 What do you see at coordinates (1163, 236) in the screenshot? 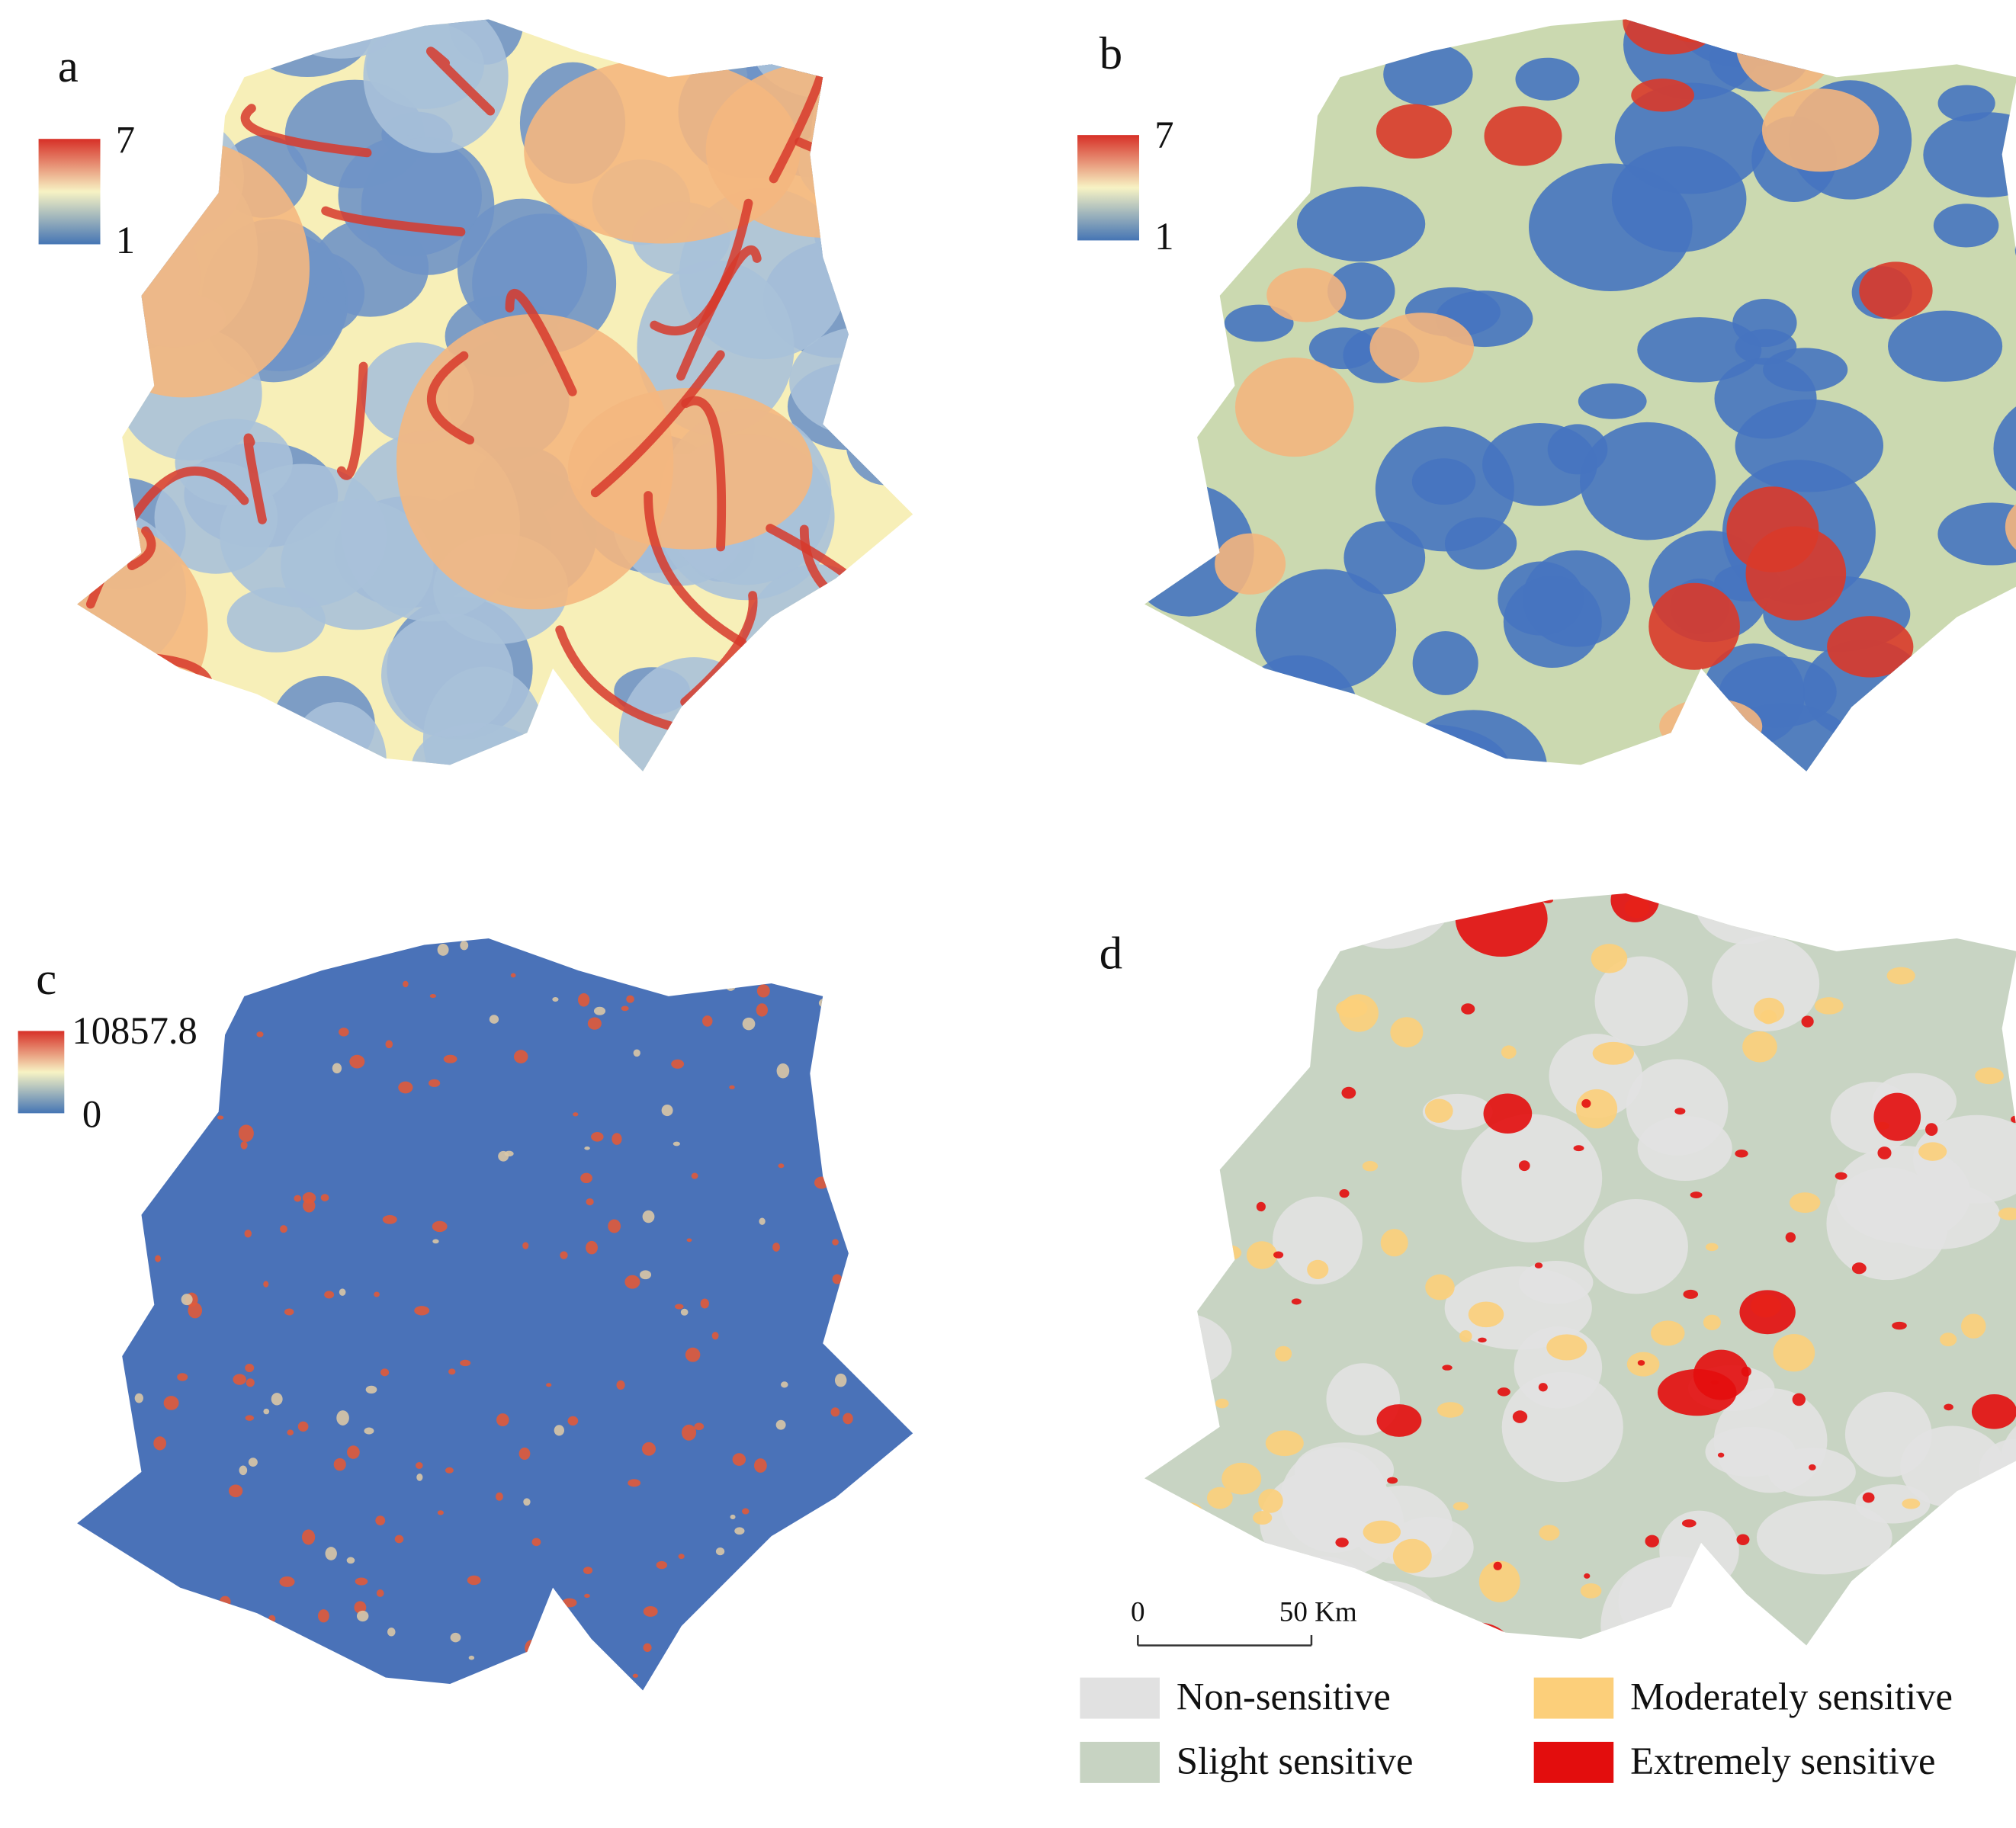
I see `colorbar-min: 1` at bounding box center [1163, 236].